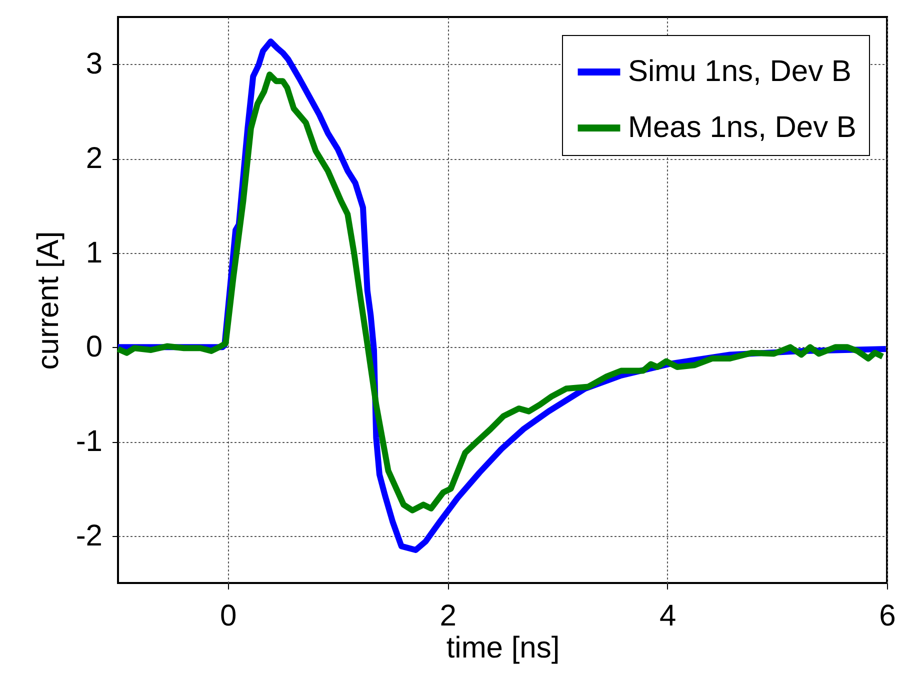  I want to click on y-tick-label: 0, so click(94, 347).